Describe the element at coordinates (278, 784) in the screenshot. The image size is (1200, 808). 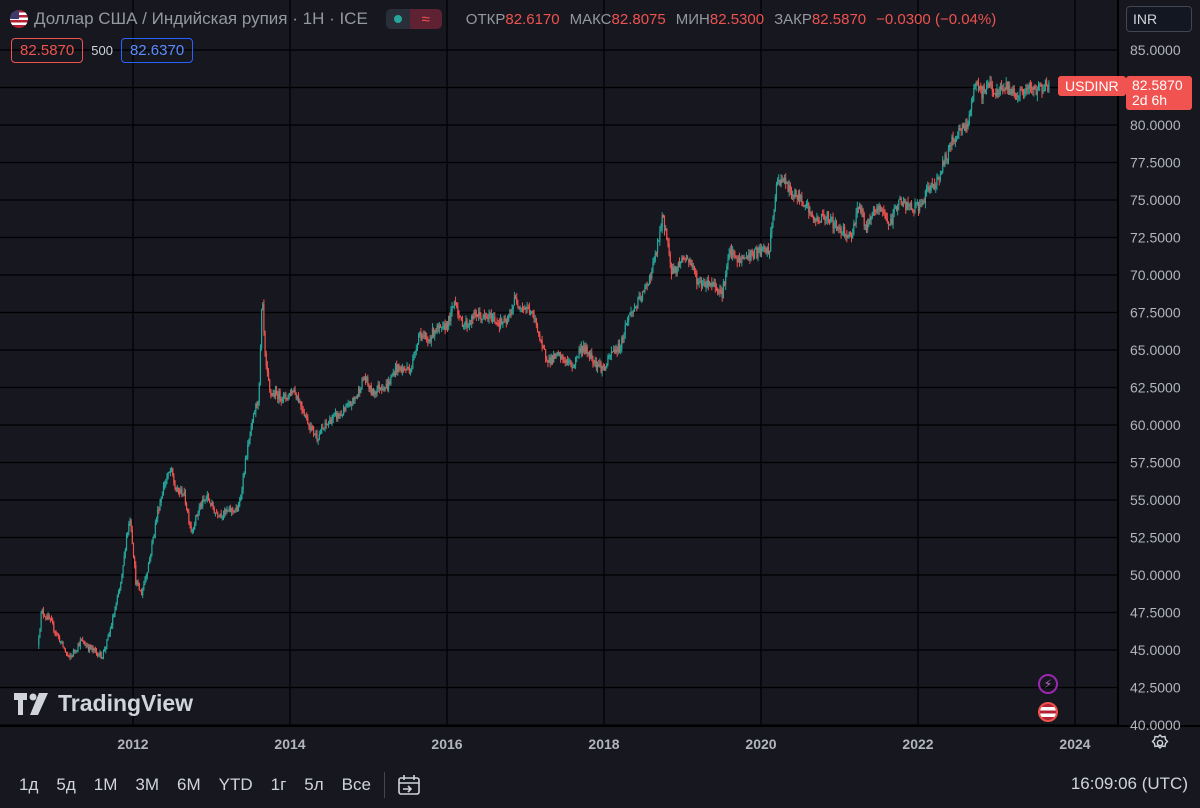
I see `period-1y-button: 1г` at that location.